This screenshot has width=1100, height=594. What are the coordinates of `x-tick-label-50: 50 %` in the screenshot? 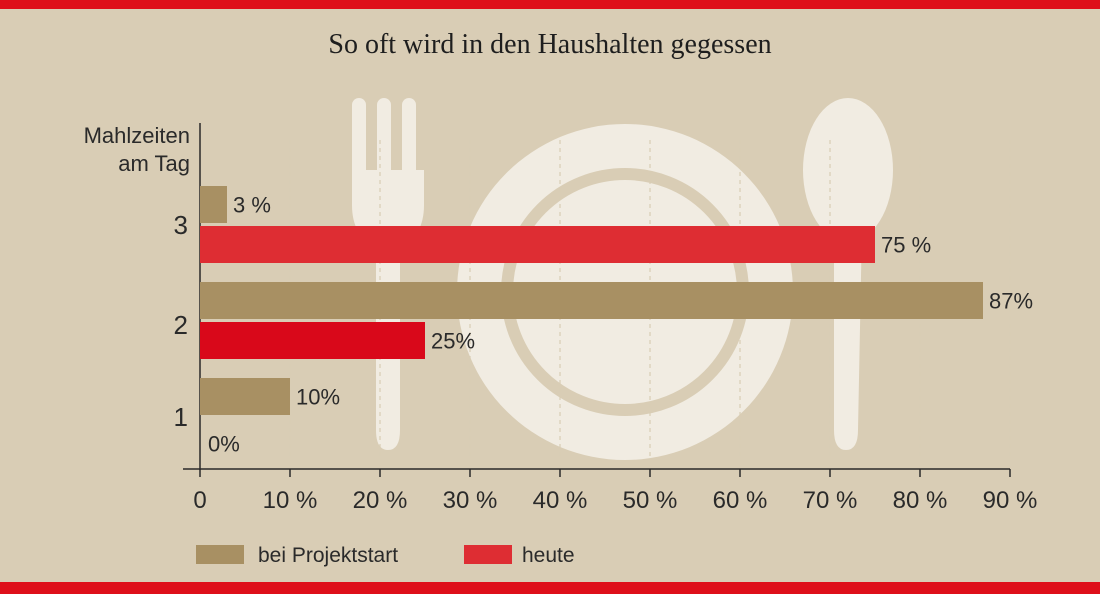 It's located at (650, 500).